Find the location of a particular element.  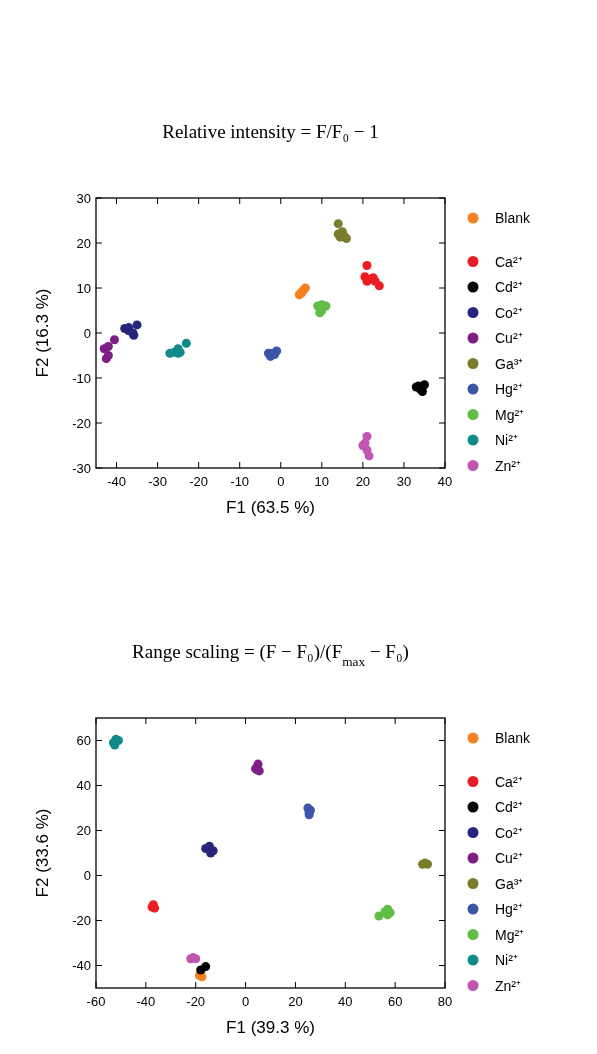

x-axis-title: F1 (39.3 %) is located at coordinates (270, 1027).